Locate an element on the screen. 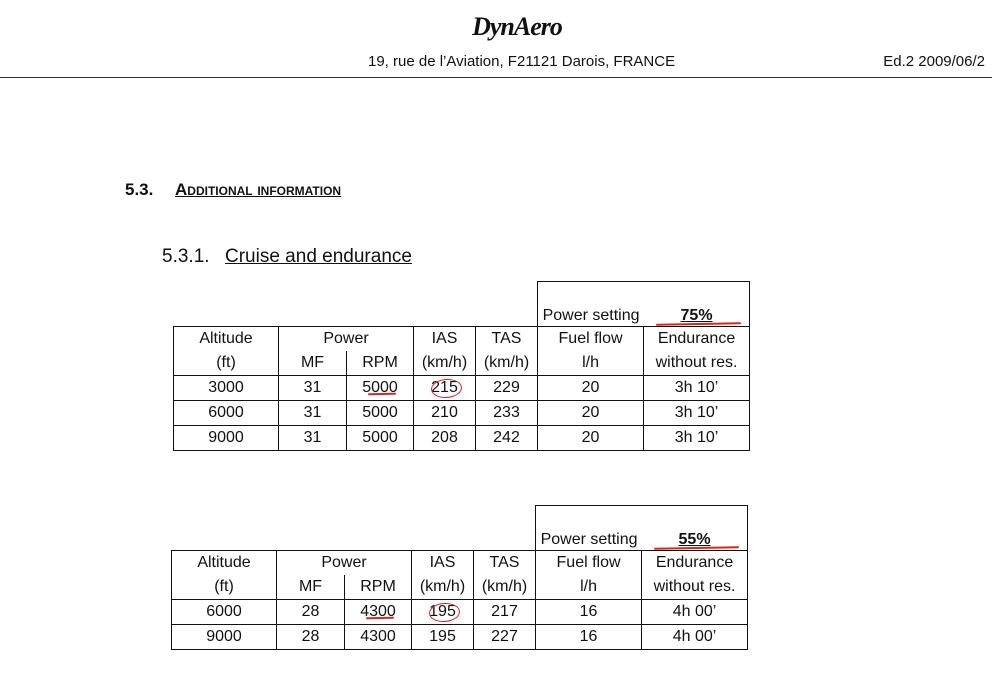 The width and height of the screenshot is (992, 679). data-cell: 227 is located at coordinates (504, 637).